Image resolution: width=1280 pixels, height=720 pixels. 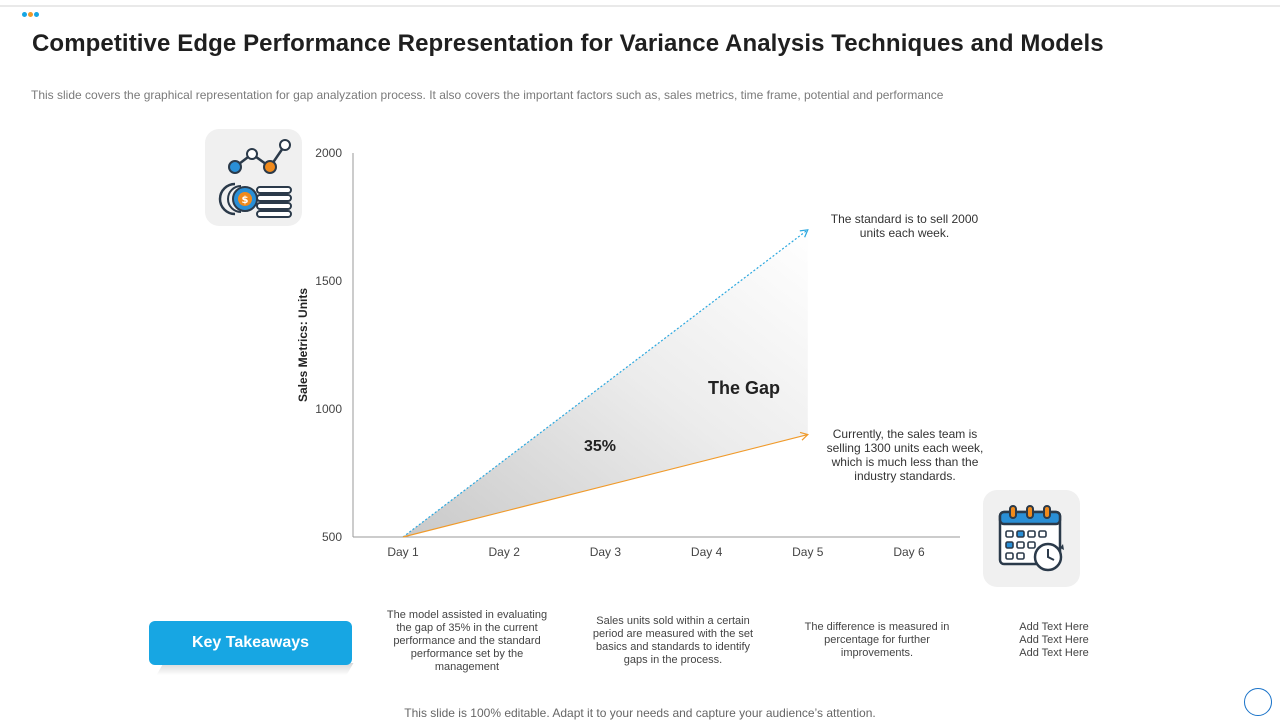 I want to click on x-tick-label: Day 1, so click(x=403, y=552).